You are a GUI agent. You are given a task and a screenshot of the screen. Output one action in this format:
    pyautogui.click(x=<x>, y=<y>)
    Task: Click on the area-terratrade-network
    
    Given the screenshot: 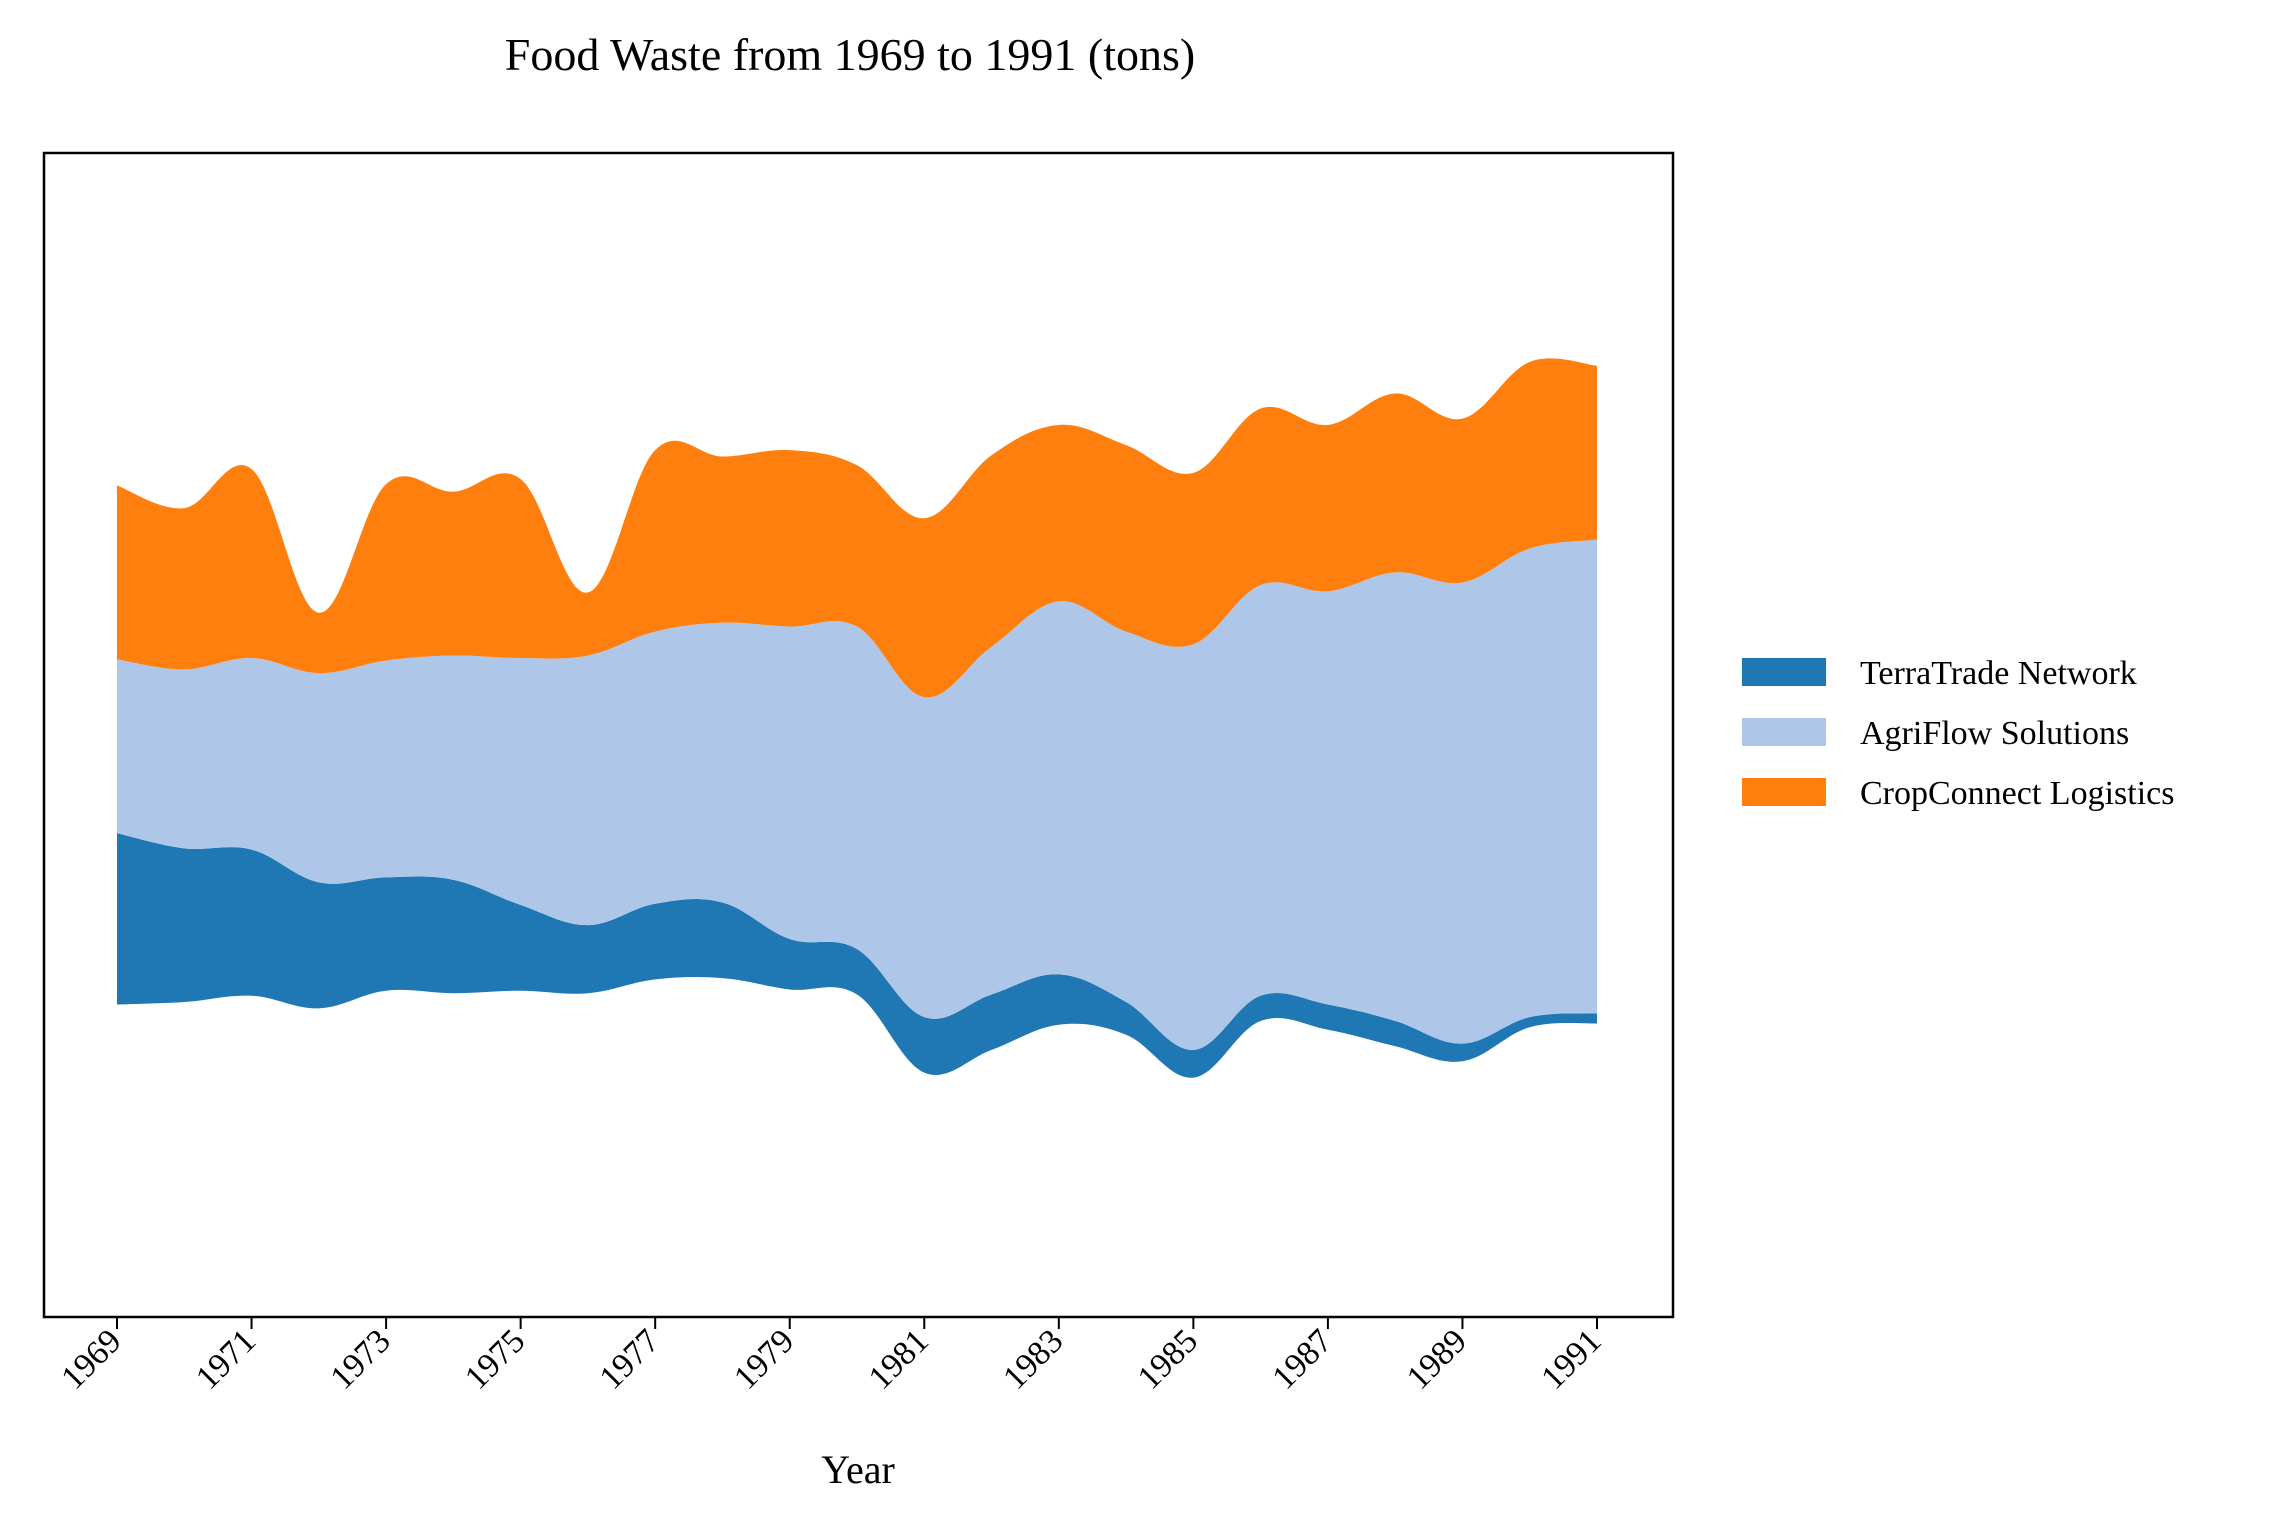 What is the action you would take?
    pyautogui.click(x=857, y=955)
    